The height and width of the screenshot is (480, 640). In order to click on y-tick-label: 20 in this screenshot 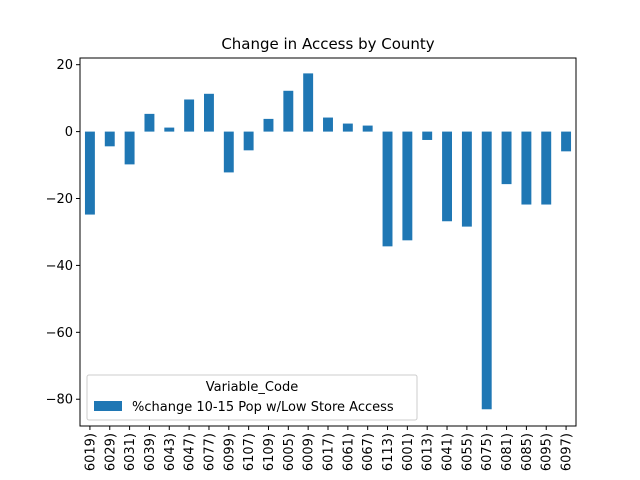, I will do `click(64, 65)`.